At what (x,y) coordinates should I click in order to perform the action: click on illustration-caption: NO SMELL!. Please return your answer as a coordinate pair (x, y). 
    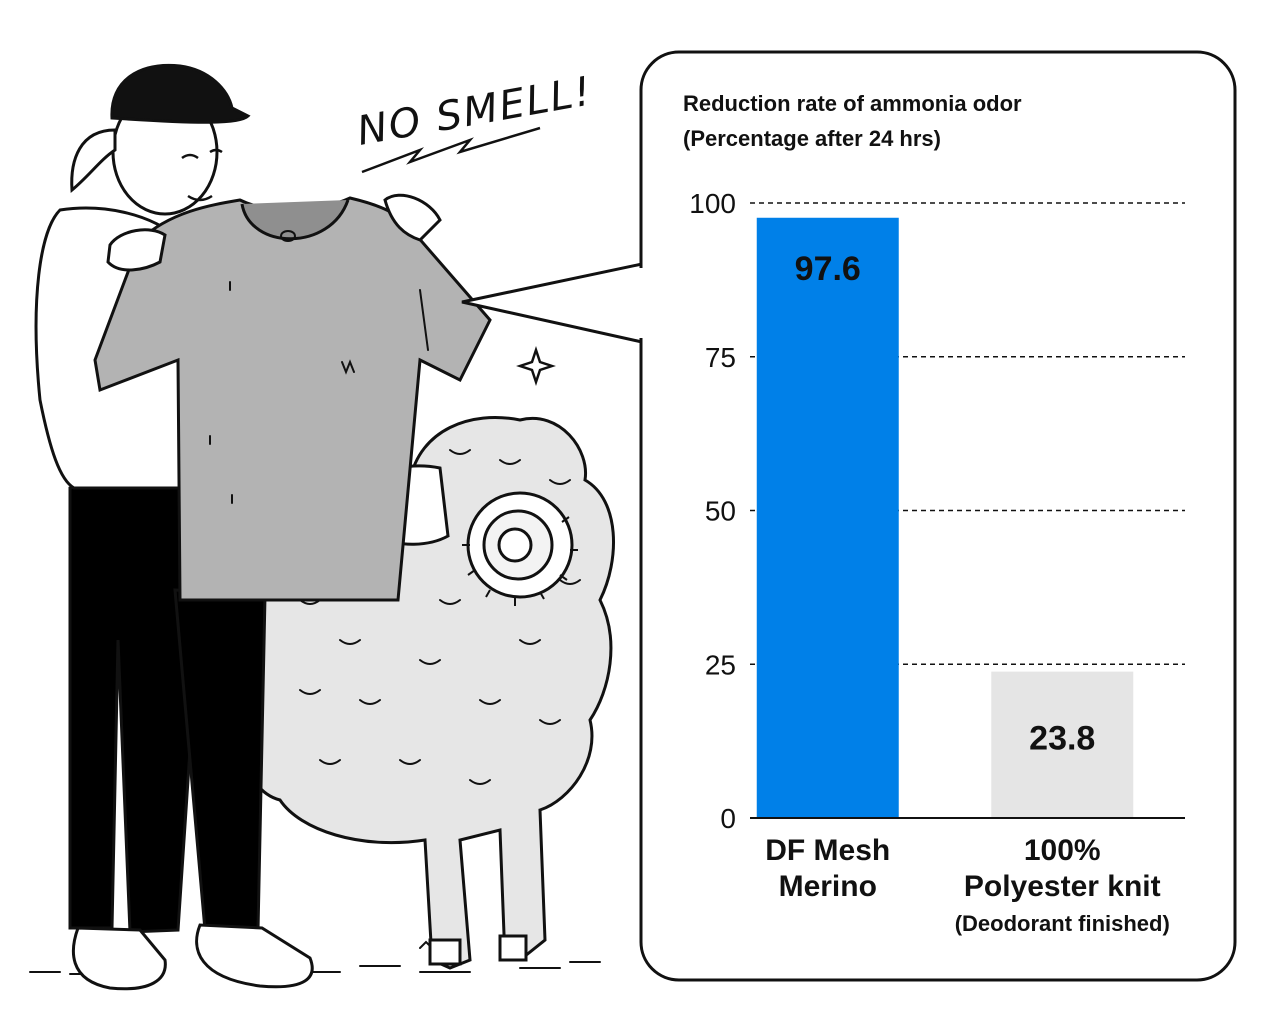
    Looking at the image, I should click on (475, 111).